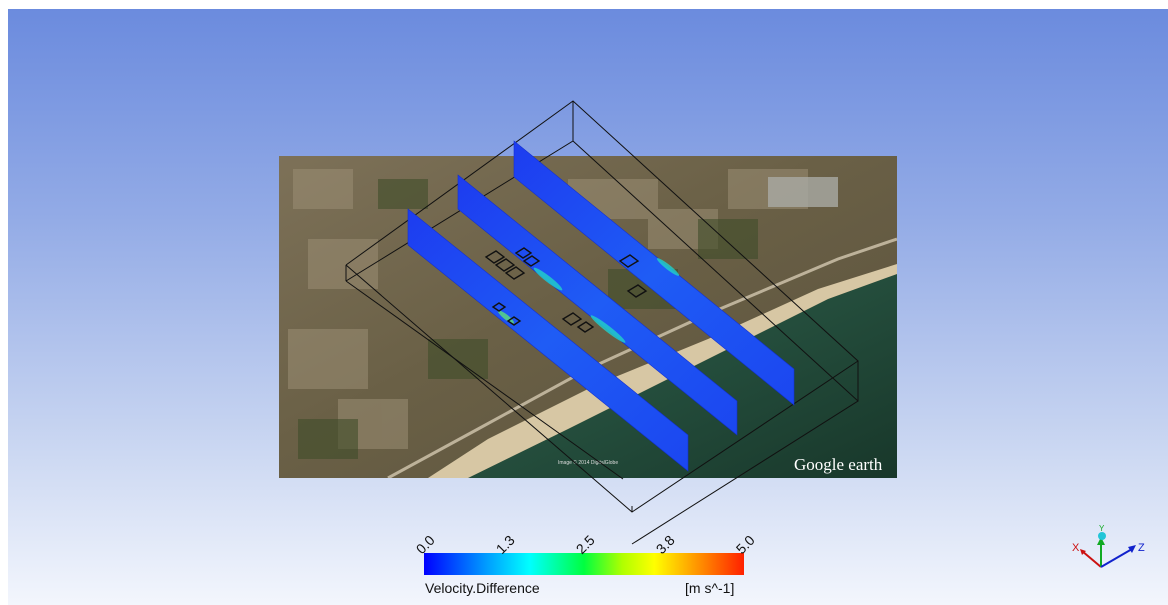 This screenshot has height=605, width=1168. What do you see at coordinates (566, 290) in the screenshot?
I see `building-outlines` at bounding box center [566, 290].